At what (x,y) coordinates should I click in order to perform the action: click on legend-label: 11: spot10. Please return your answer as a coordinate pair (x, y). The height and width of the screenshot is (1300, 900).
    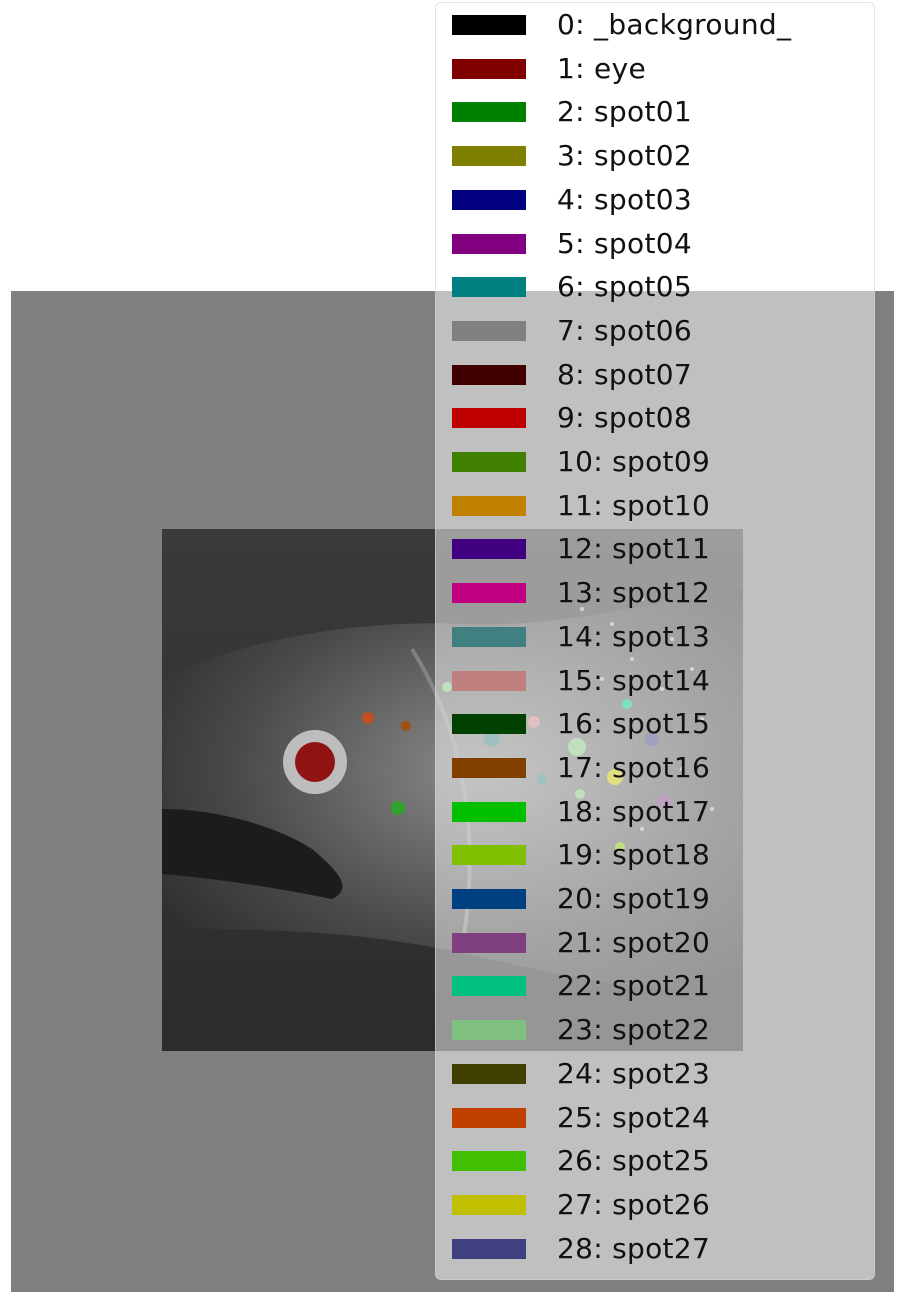
    Looking at the image, I should click on (634, 505).